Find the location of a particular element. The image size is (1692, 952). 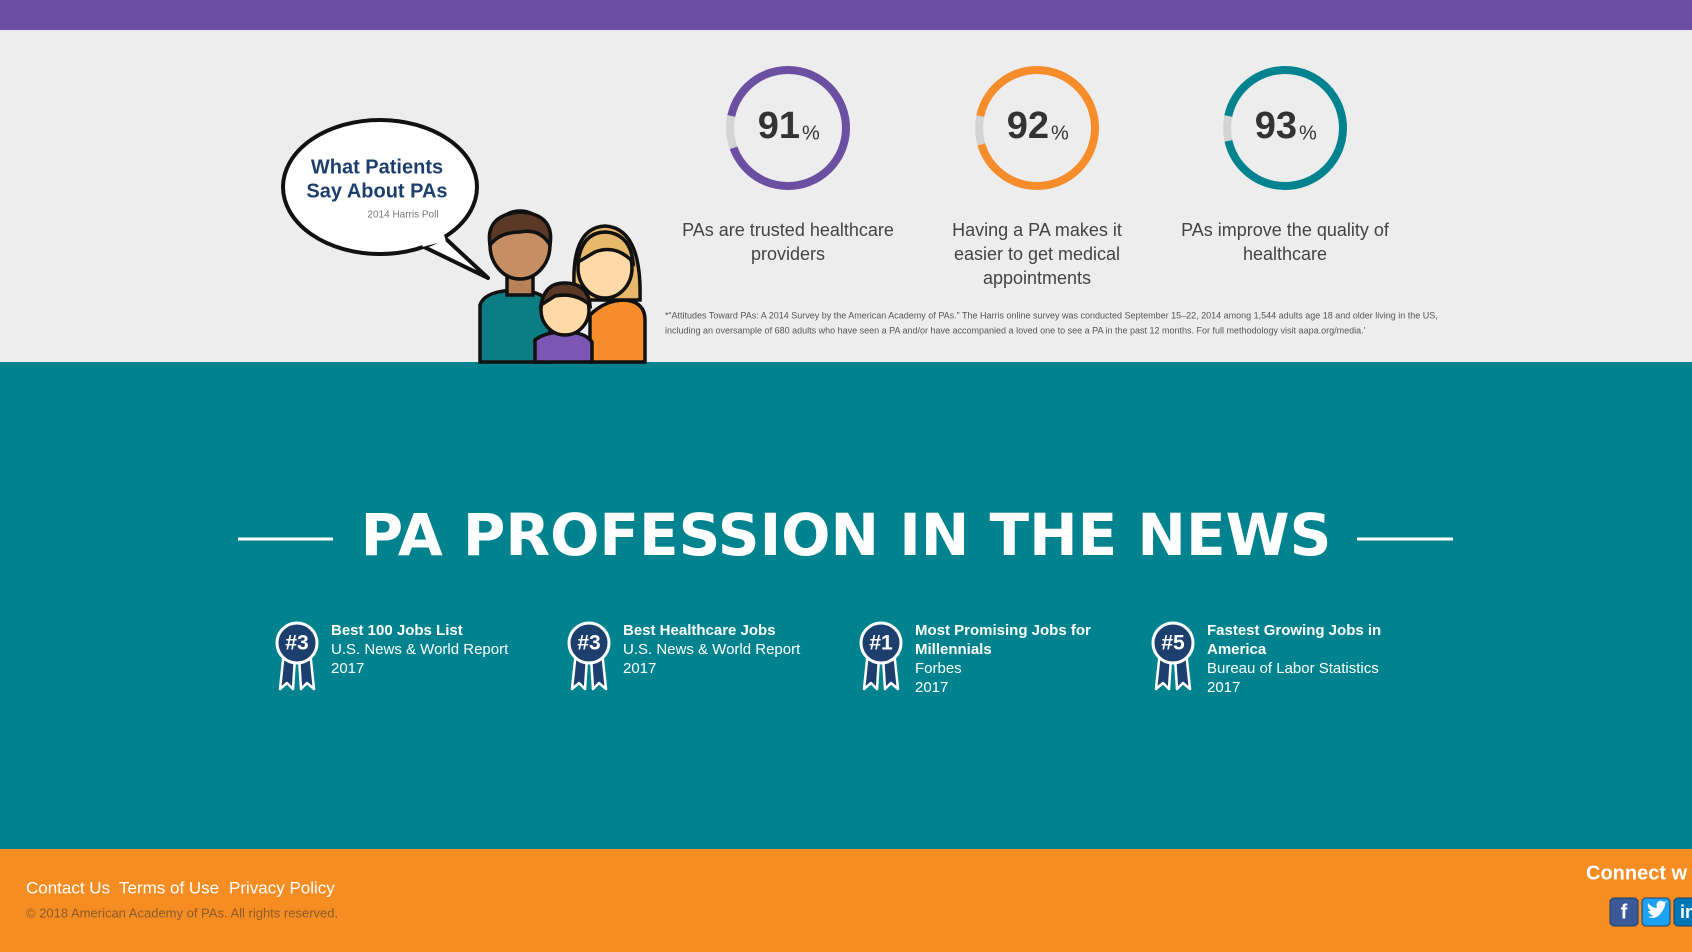

stat-description: Having a PA makes it is located at coordinates (1037, 230).